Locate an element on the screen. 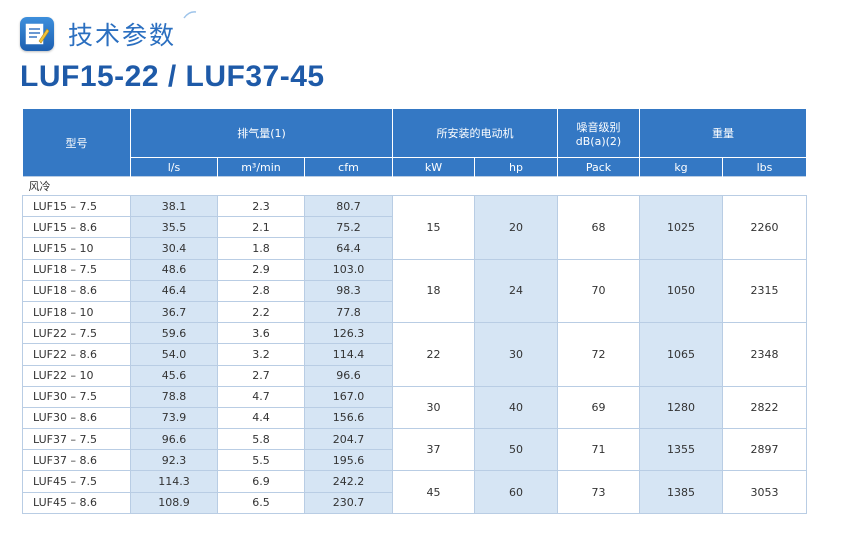 Image resolution: width=860 pixels, height=543 pixels. model-cell: LUF37 – 7.5 is located at coordinates (76, 439).